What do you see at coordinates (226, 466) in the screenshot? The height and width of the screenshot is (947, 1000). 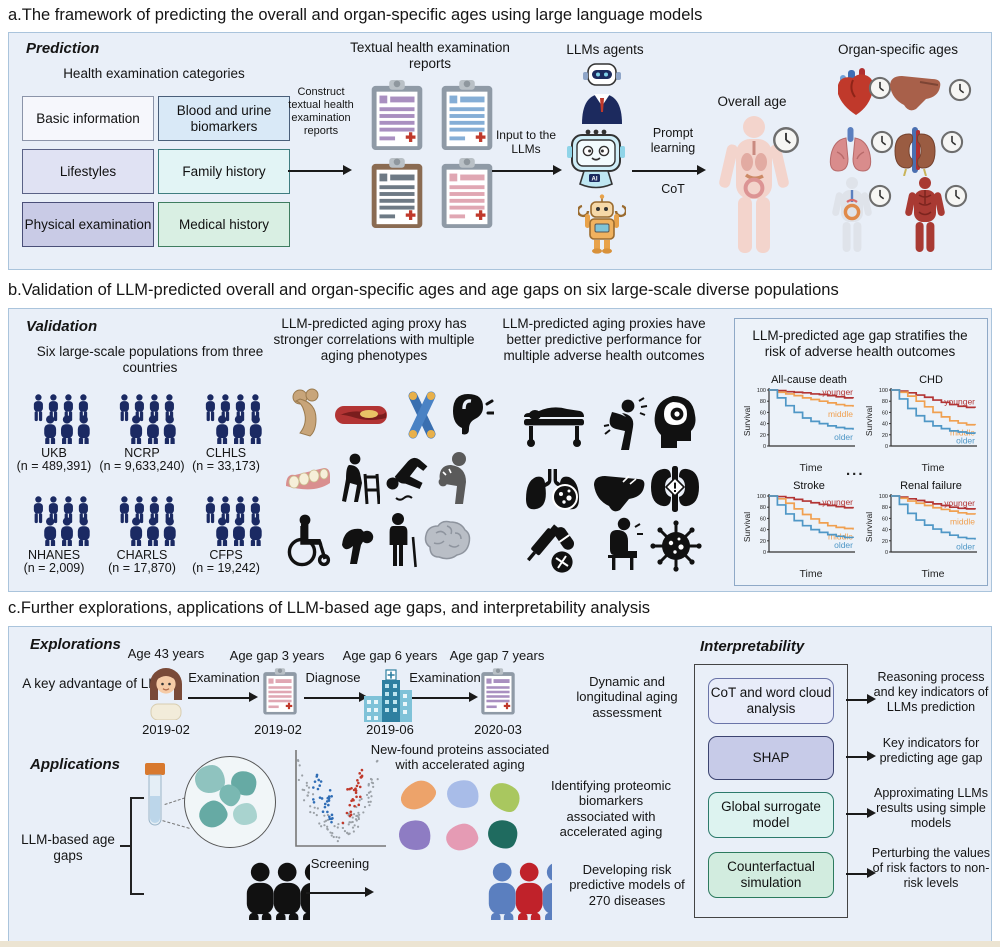 I see `population-n: (n = 33,173)` at bounding box center [226, 466].